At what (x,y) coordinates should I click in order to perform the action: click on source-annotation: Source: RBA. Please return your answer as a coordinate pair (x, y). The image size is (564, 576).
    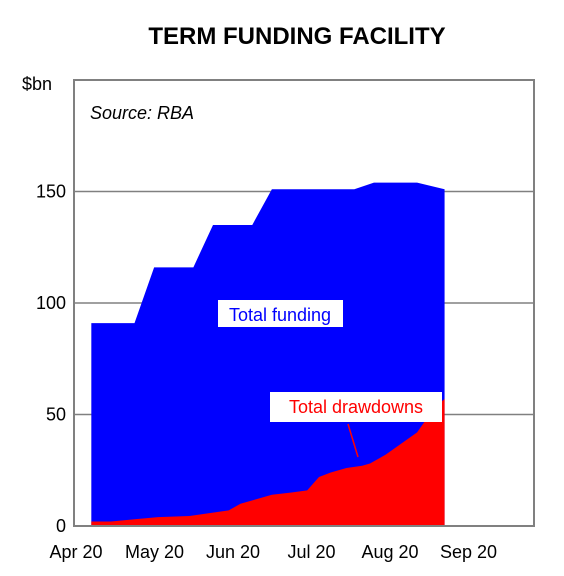
    Looking at the image, I should click on (142, 113).